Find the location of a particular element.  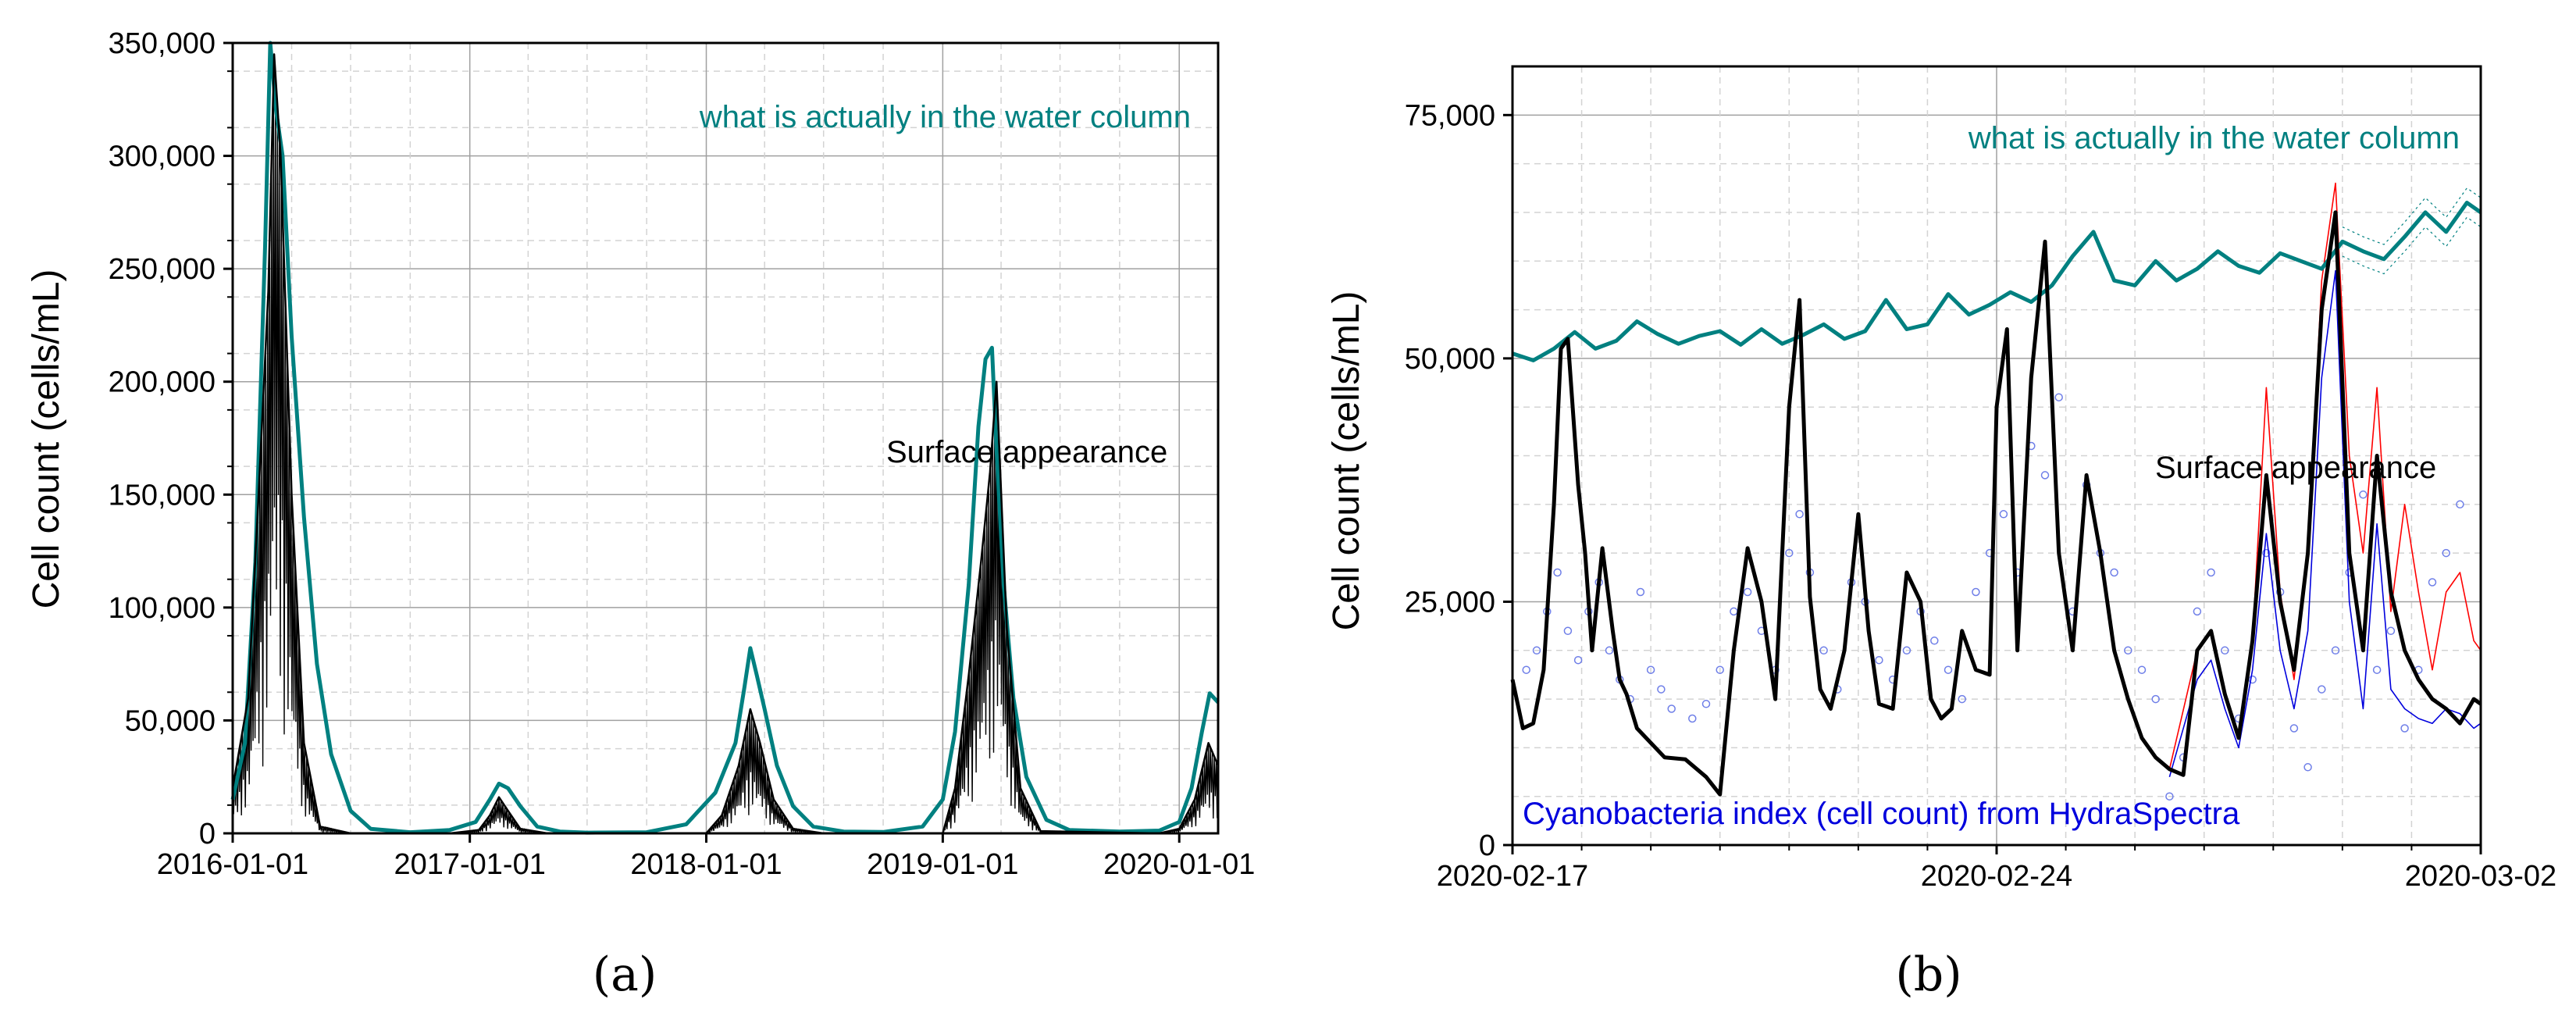

y-tick-label: 300,000 is located at coordinates (162, 157).